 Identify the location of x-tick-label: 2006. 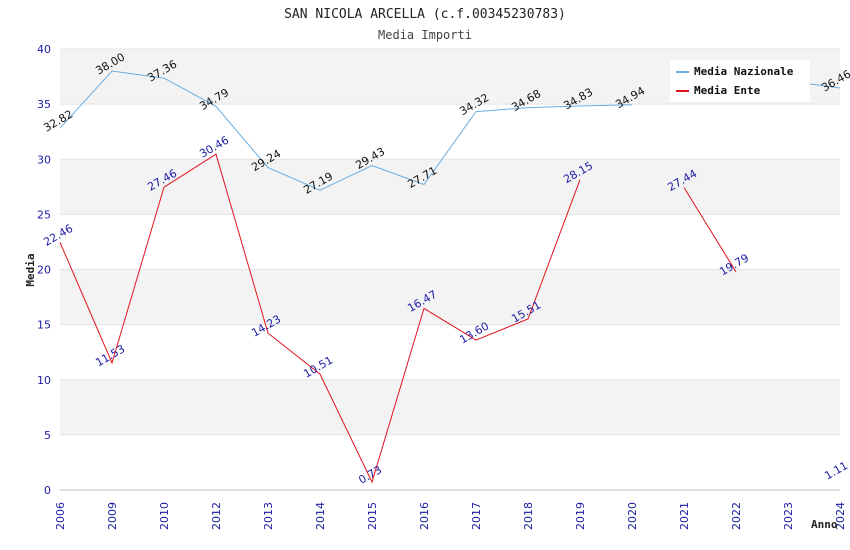
(60, 516).